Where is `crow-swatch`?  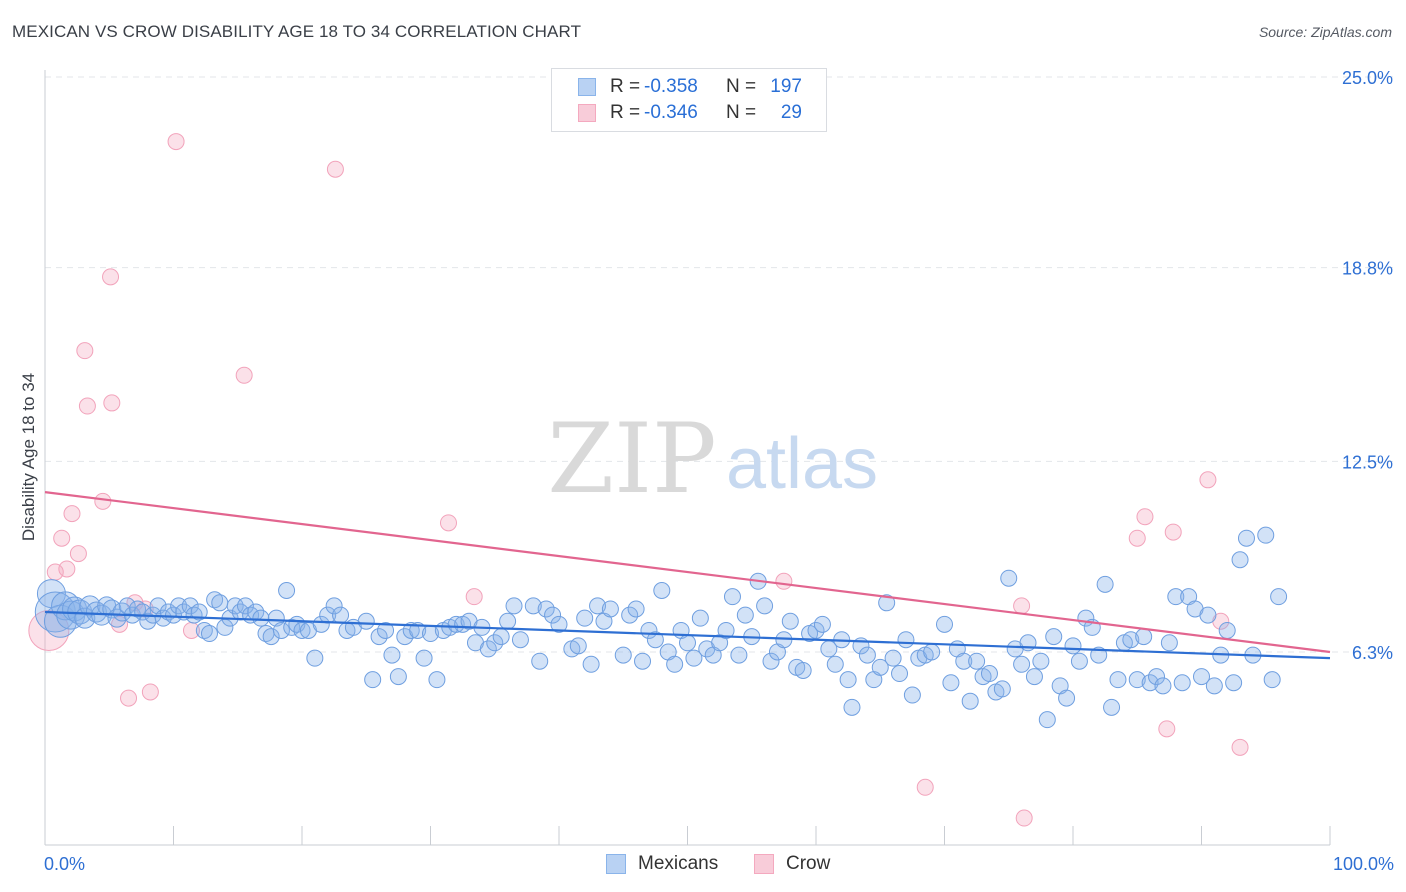
crow-swatch is located at coordinates (587, 113).